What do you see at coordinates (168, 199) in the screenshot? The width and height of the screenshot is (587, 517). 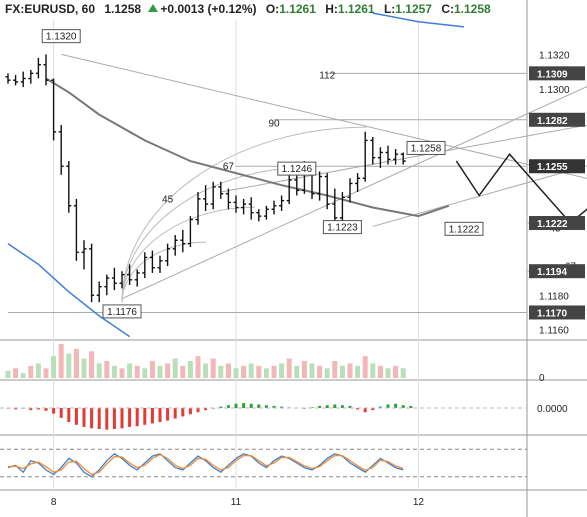 I see `fib-label: 45` at bounding box center [168, 199].